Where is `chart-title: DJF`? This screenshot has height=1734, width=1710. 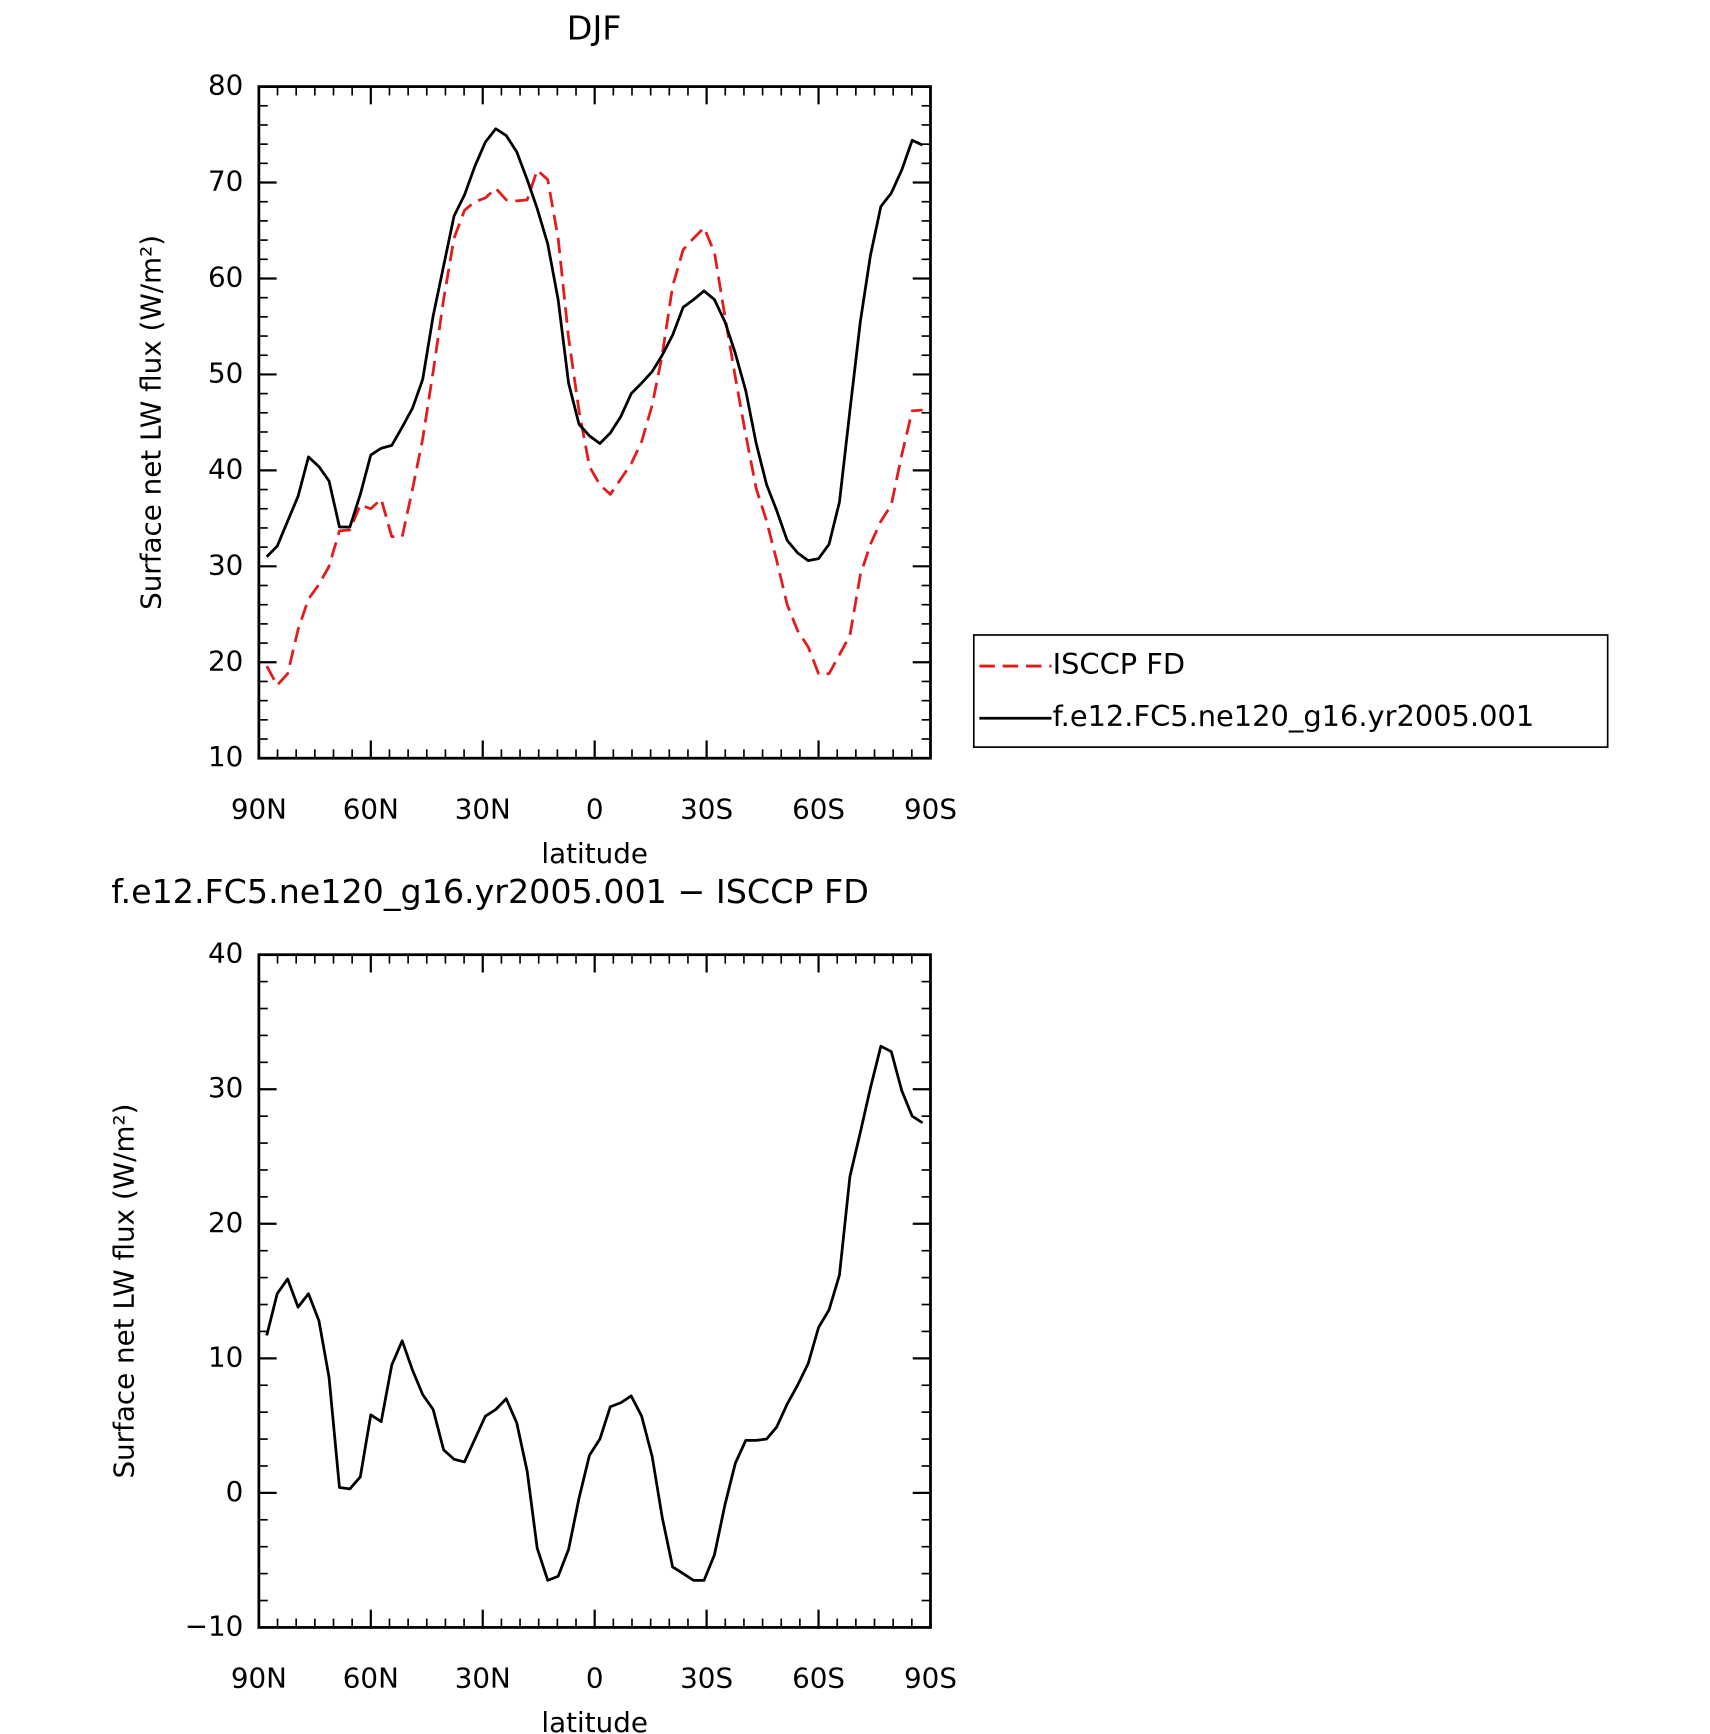
chart-title: DJF is located at coordinates (594, 27).